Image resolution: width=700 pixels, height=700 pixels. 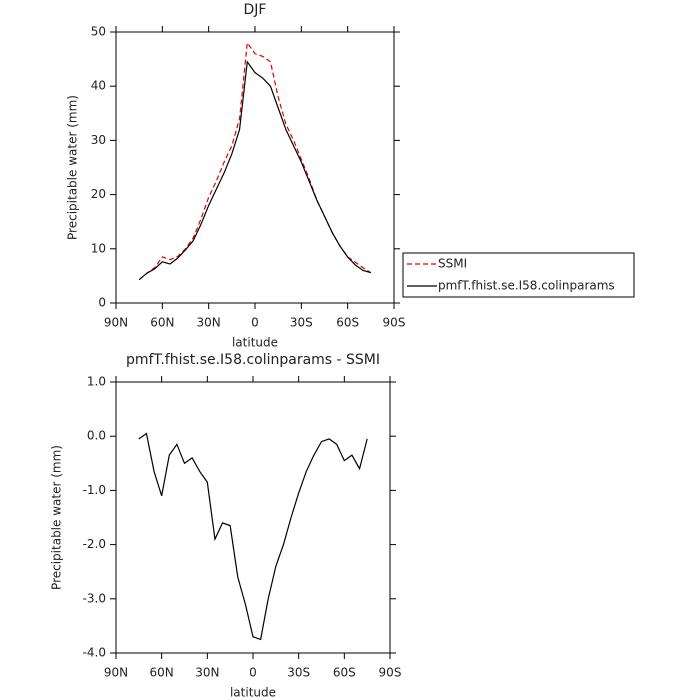 I want to click on chart-title: DJF, so click(x=255, y=10).